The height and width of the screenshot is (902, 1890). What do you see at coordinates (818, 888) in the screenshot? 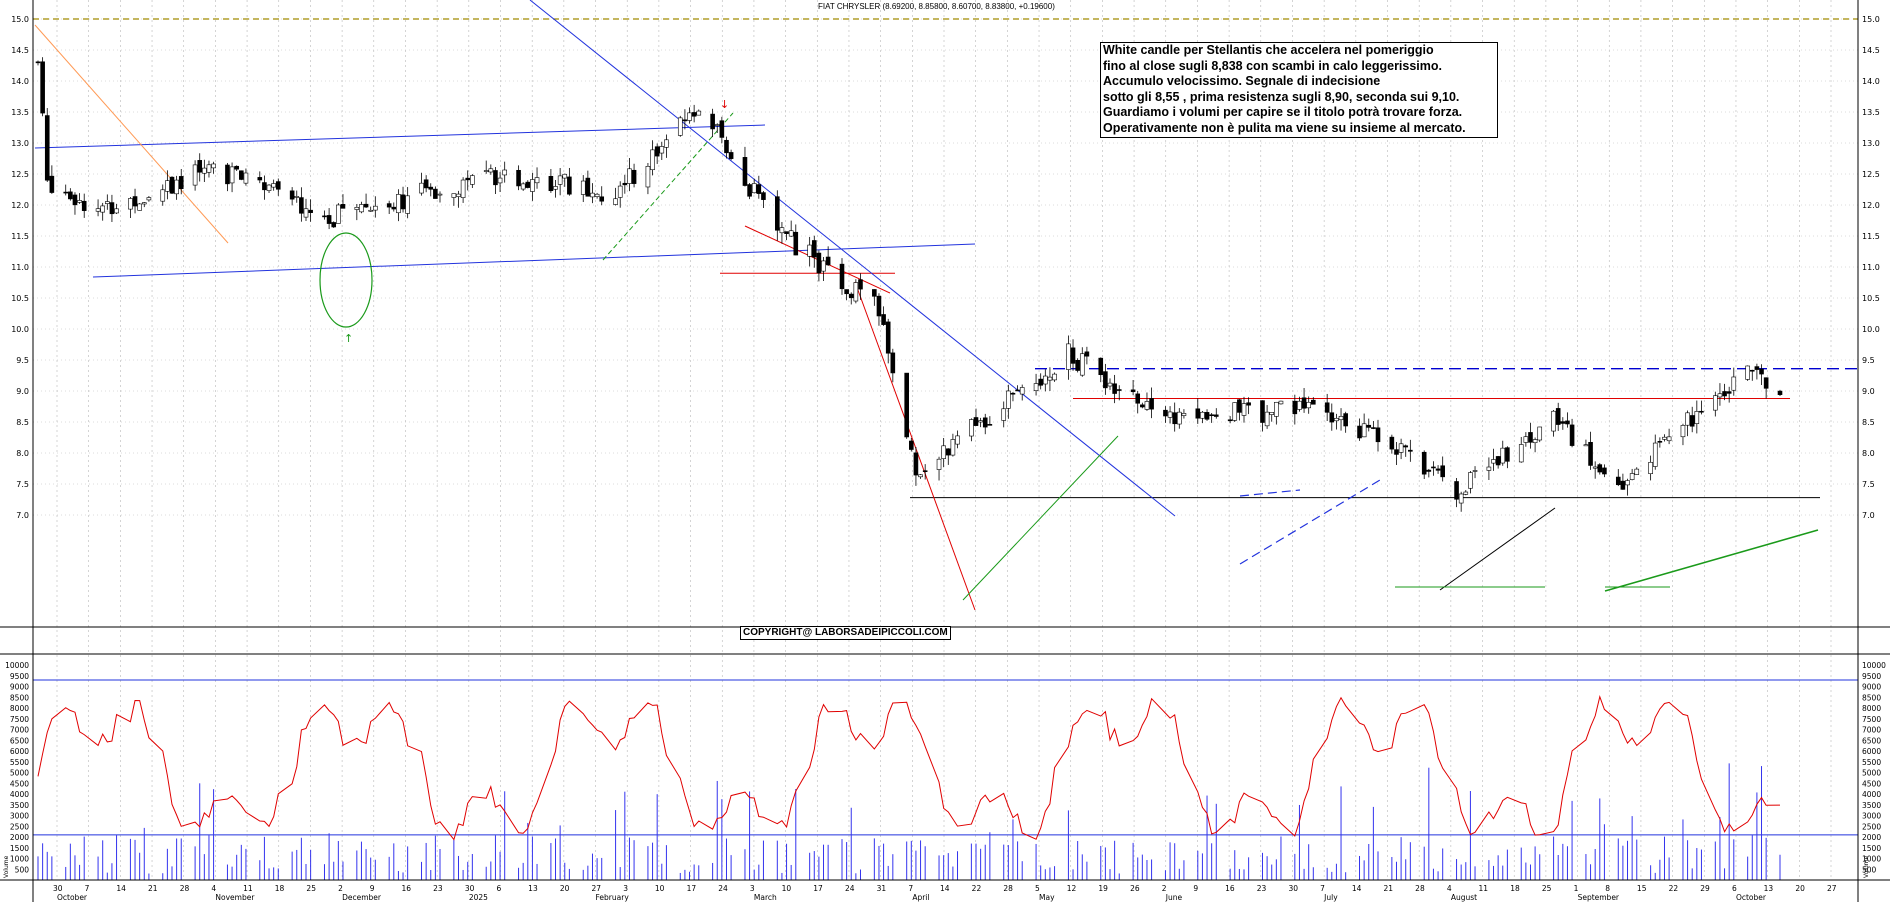
I see `x-day-label: 17` at bounding box center [818, 888].